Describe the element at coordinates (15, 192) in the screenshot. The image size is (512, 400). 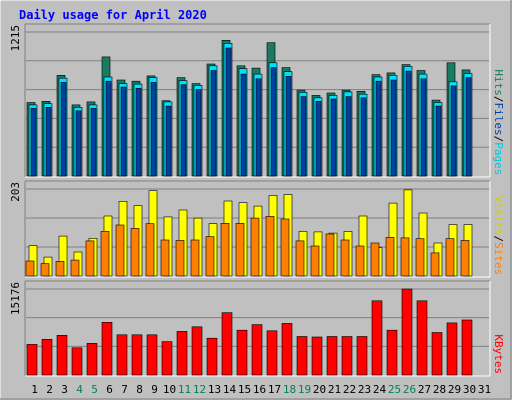
I see `max-value-label-visits: 203` at that location.